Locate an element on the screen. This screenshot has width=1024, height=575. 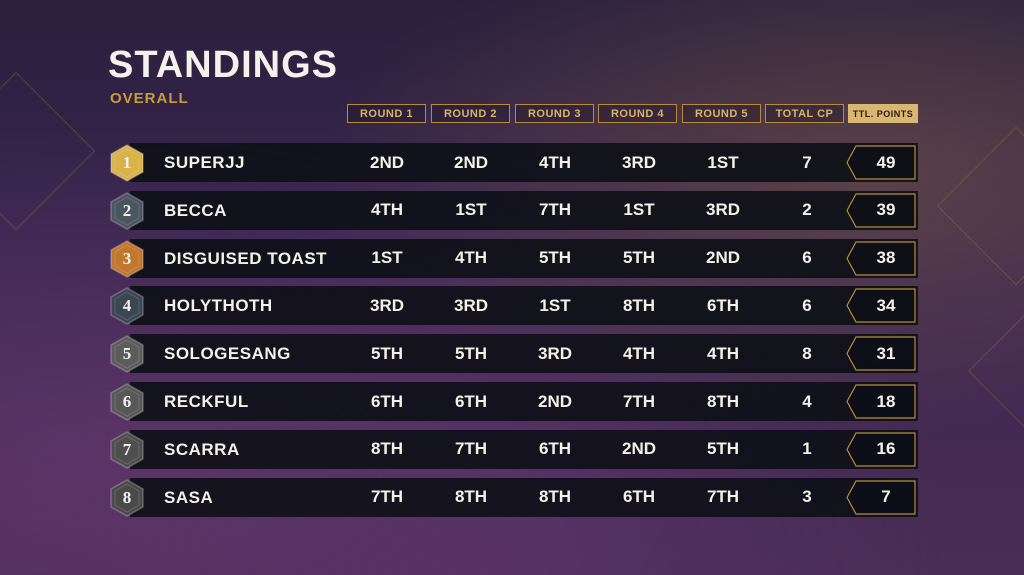
player-name: DISGUISED TOAST is located at coordinates (246, 258).